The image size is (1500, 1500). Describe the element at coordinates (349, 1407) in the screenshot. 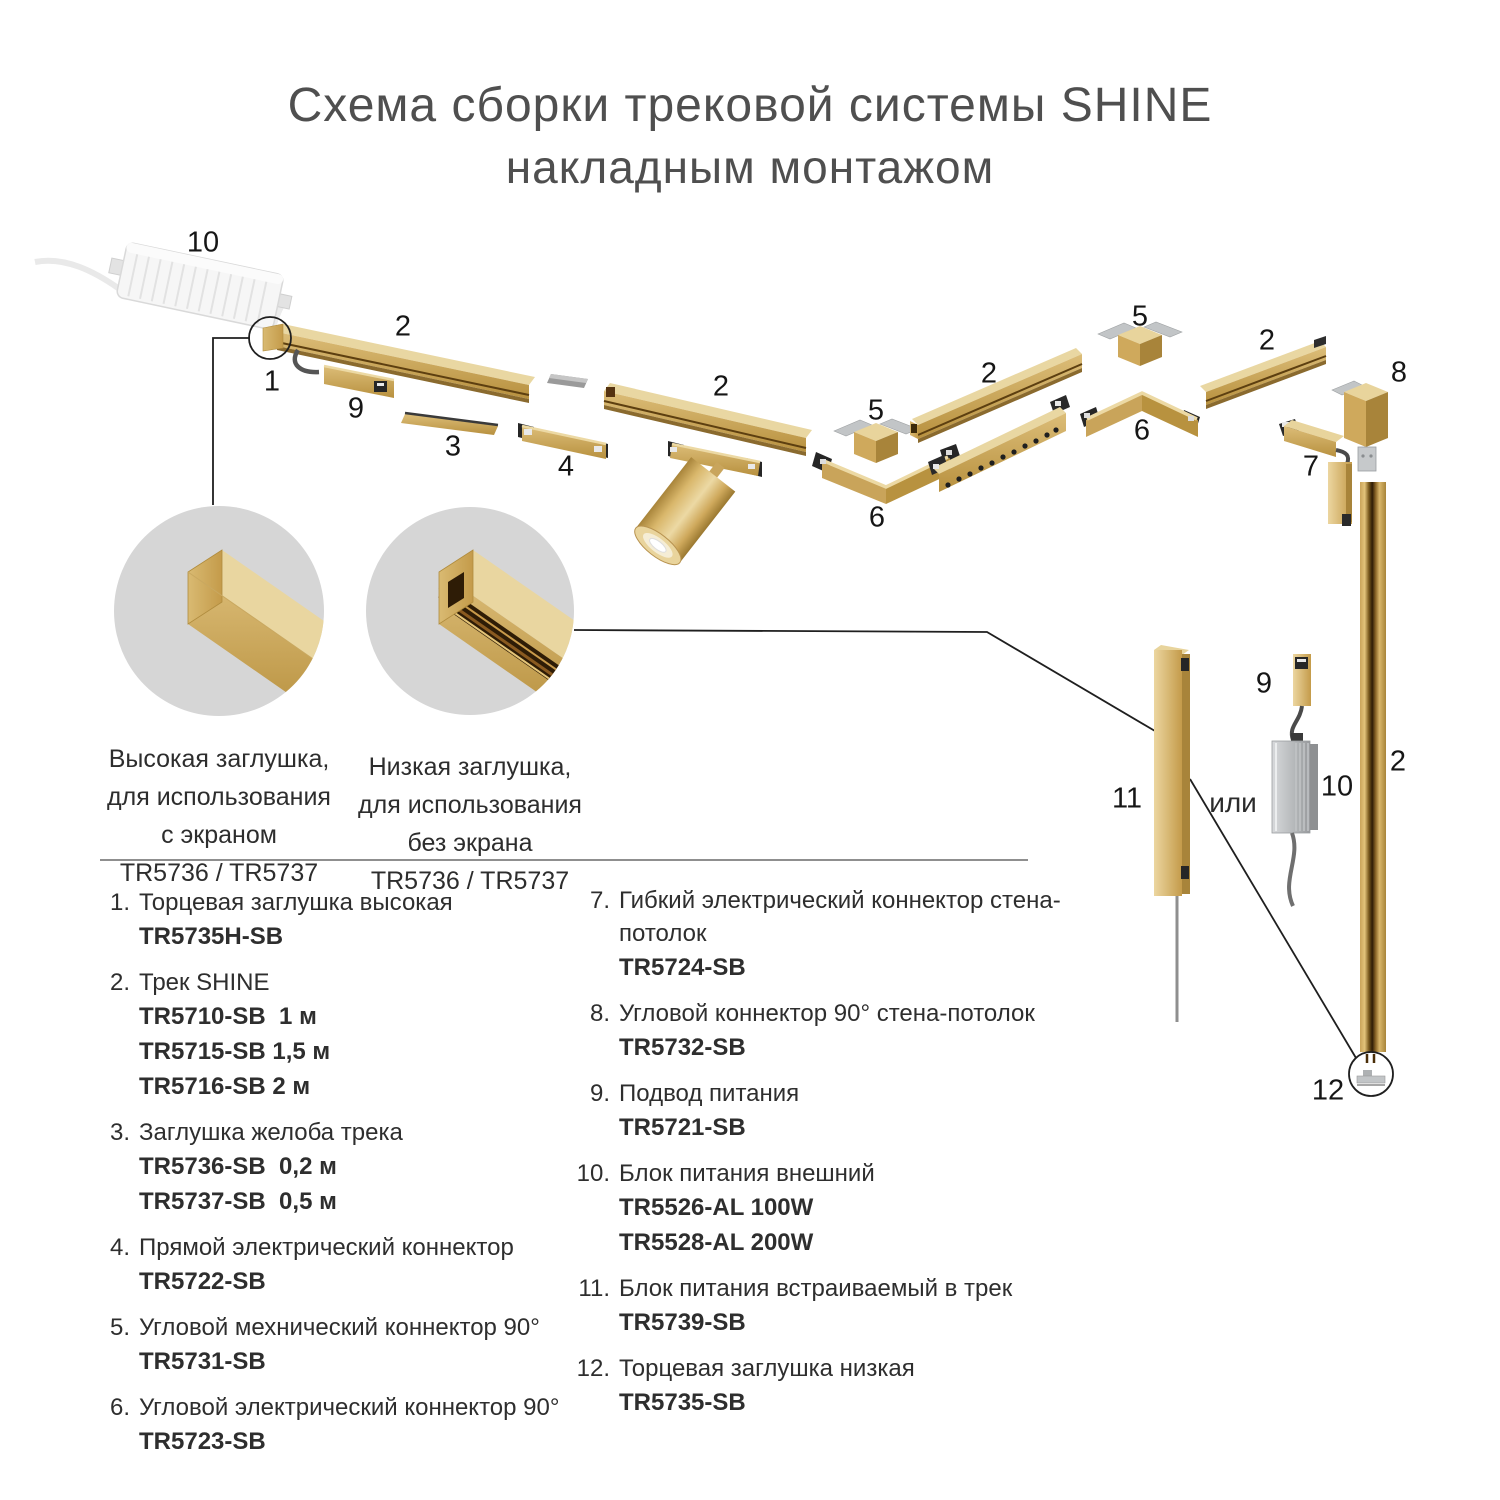

I see `part-name: Угловой электрический коннектор 90°` at that location.